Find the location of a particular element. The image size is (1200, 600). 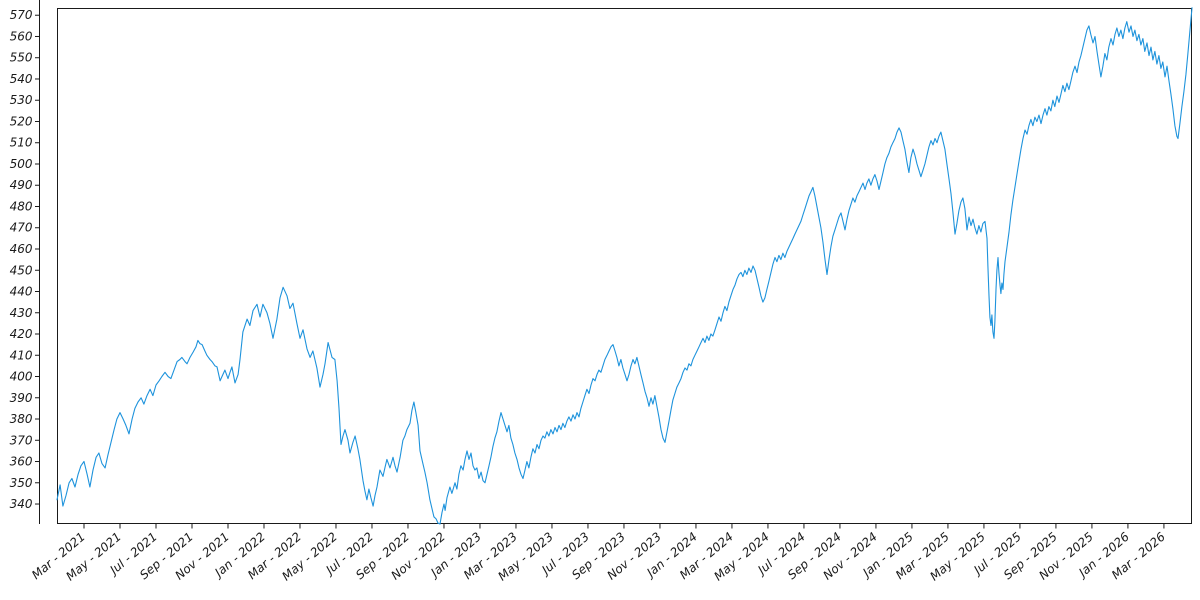

y-axis-tick-label: 360 is located at coordinates (21, 462).